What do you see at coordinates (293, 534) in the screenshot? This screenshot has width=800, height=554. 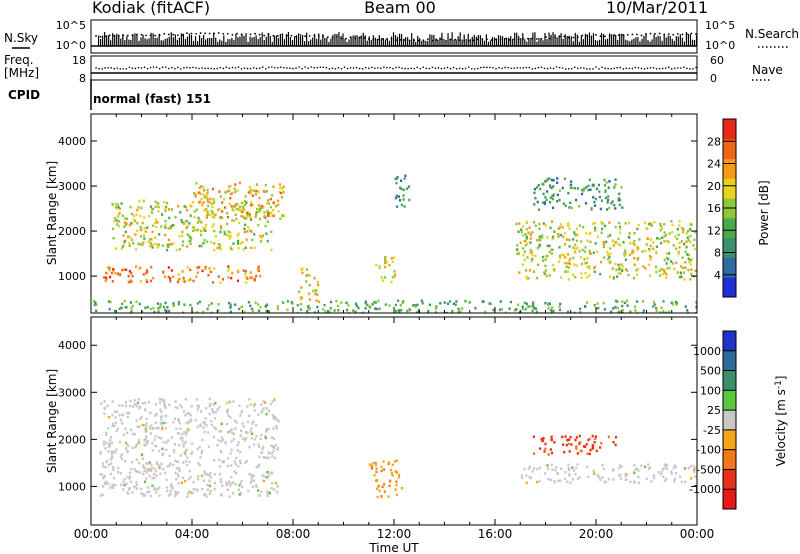 I see `time-tick-label: 08:00` at bounding box center [293, 534].